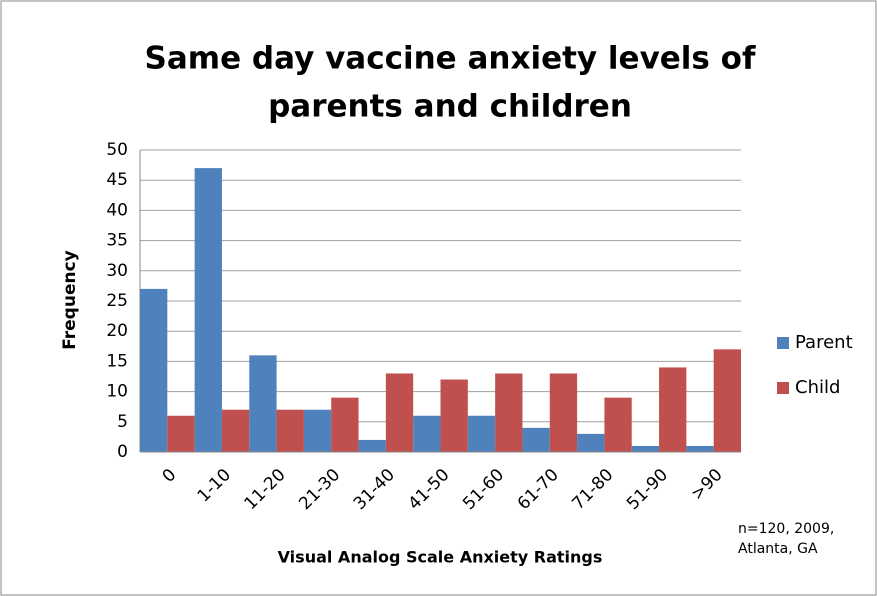 The width and height of the screenshot is (877, 596). I want to click on y-axis-label: Frequency, so click(70, 300).